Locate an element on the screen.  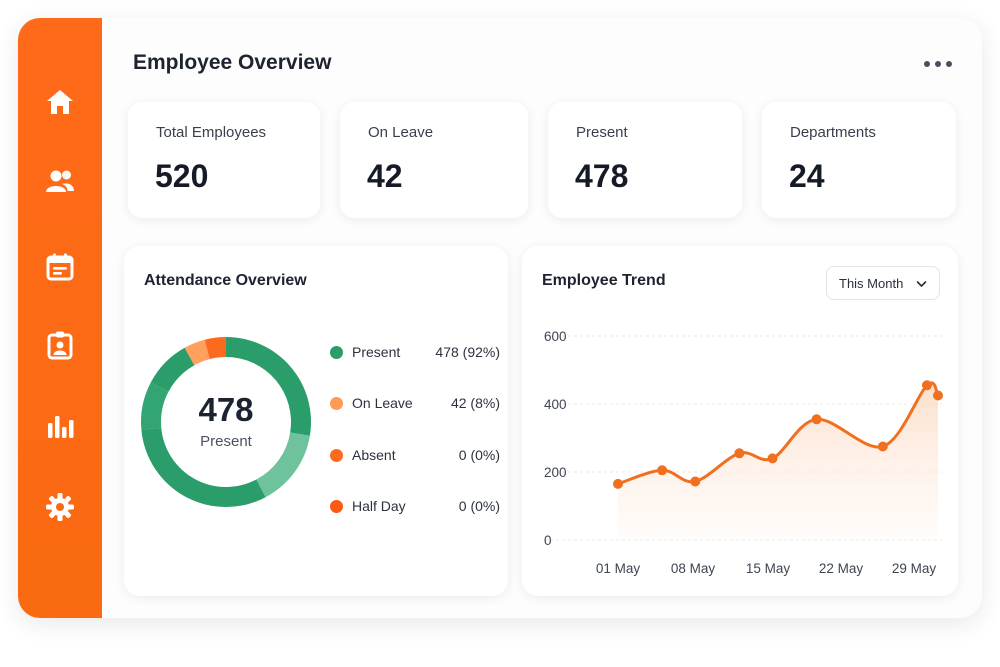
sidebar-item-calendar is located at coordinates (60, 267).